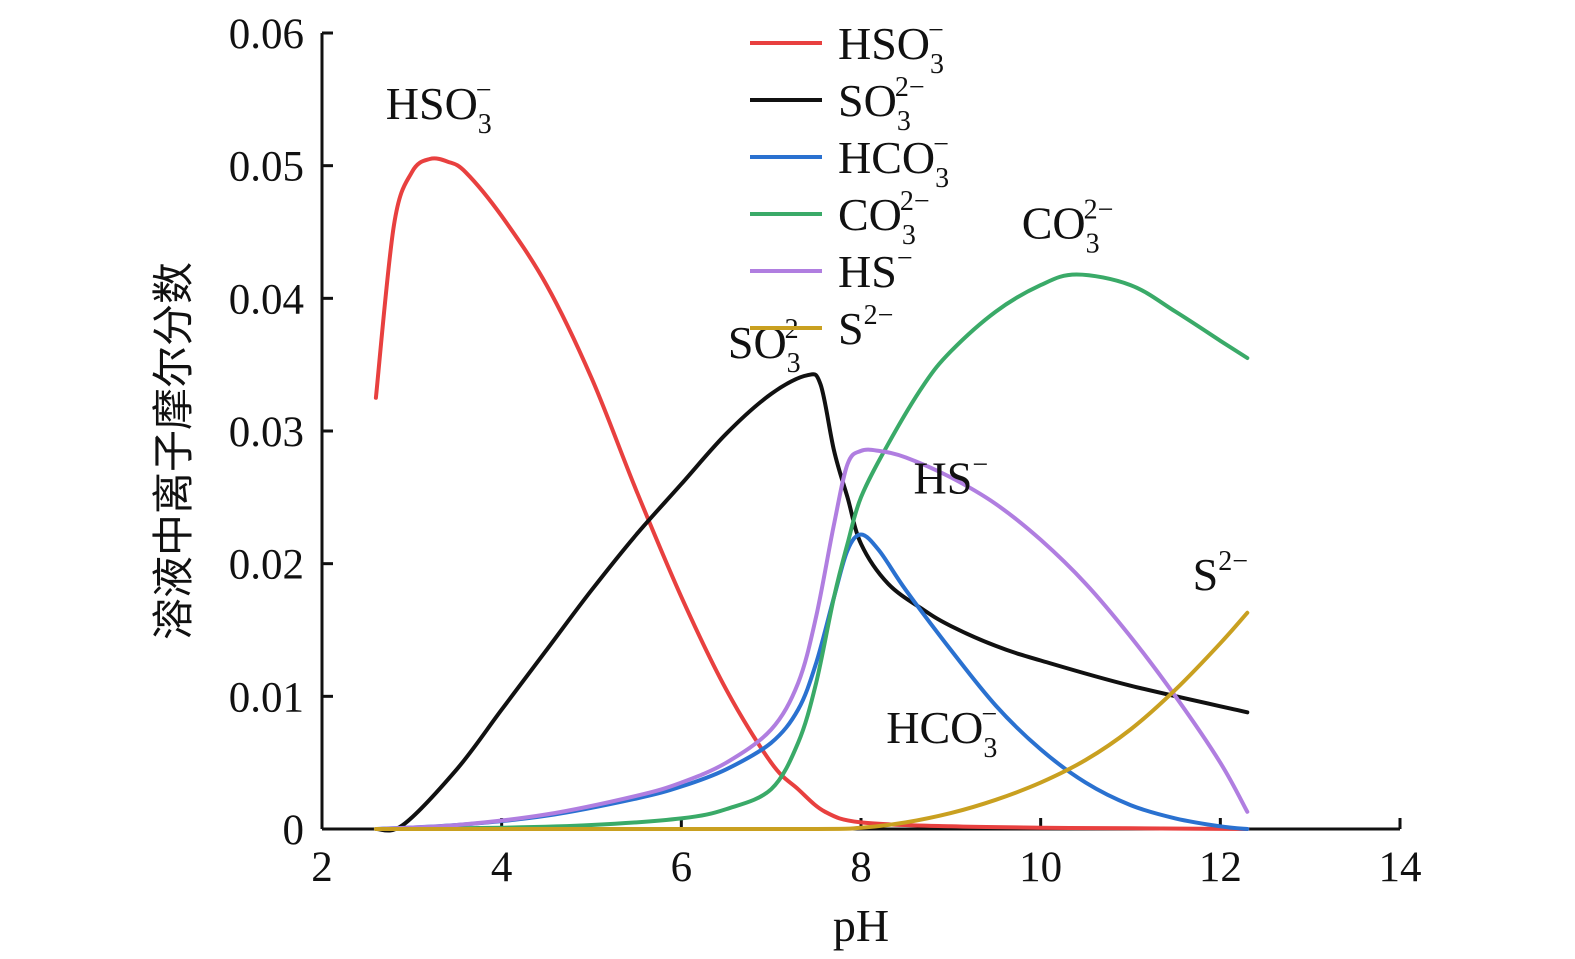  What do you see at coordinates (757, 342) in the screenshot?
I see `curve-label-base: SO` at bounding box center [757, 342].